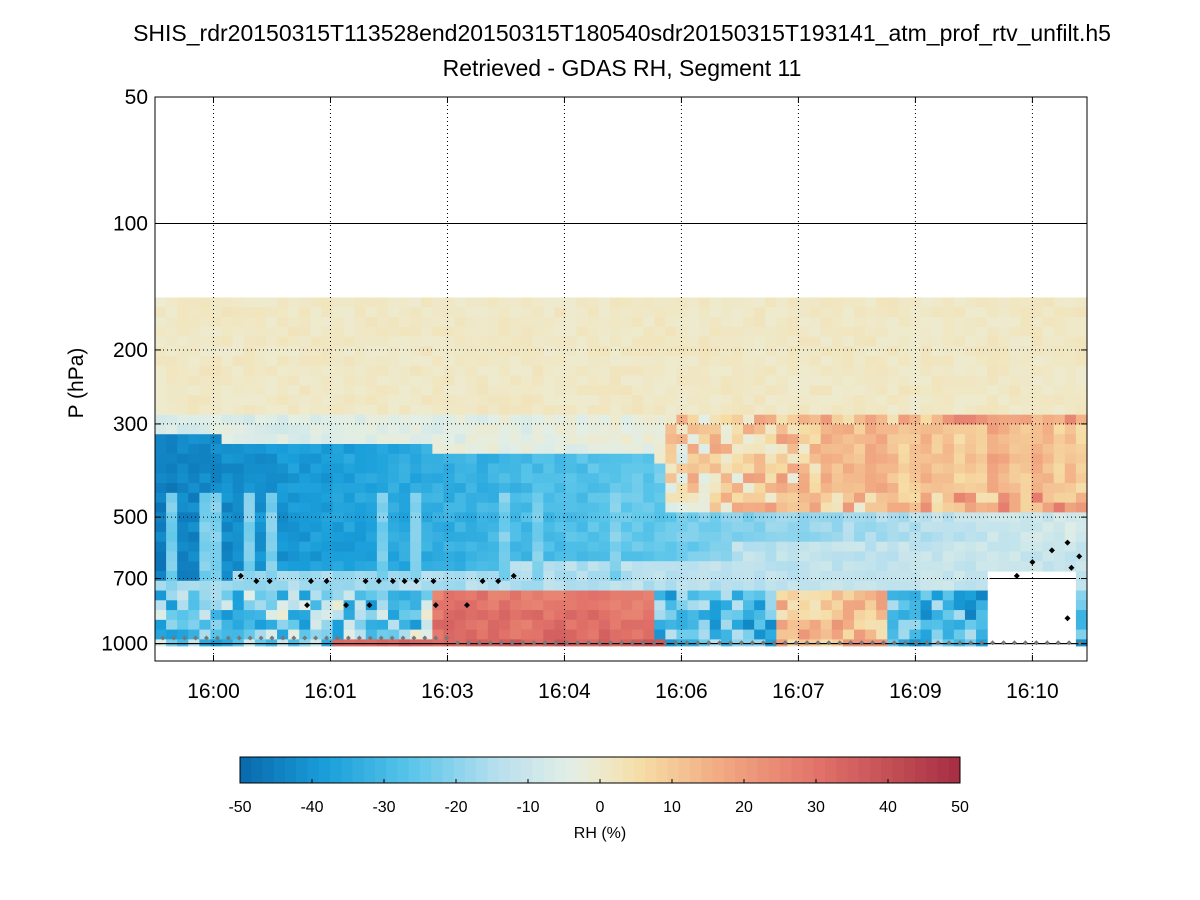  What do you see at coordinates (744, 807) in the screenshot?
I see `colorbar-tick-label: 20` at bounding box center [744, 807].